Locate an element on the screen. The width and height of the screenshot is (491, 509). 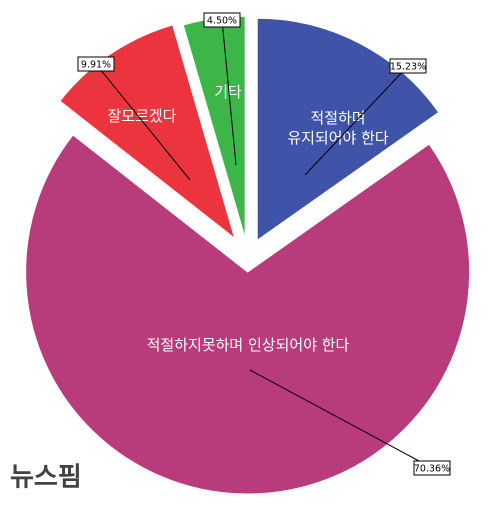
value-label: 9.91% is located at coordinates (96, 65).